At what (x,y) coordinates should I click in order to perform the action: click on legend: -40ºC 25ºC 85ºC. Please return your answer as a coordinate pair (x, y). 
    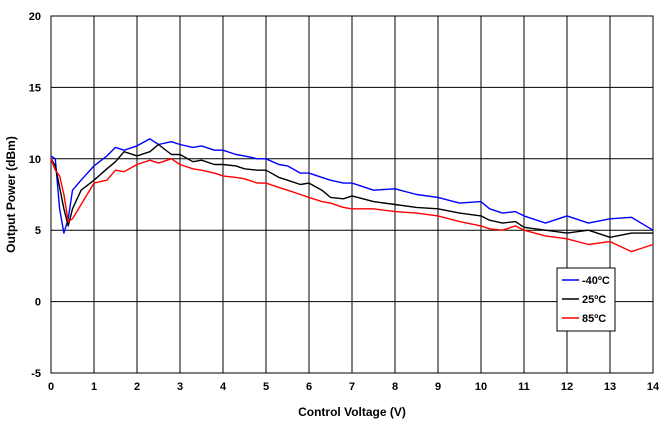
    Looking at the image, I should click on (586, 299).